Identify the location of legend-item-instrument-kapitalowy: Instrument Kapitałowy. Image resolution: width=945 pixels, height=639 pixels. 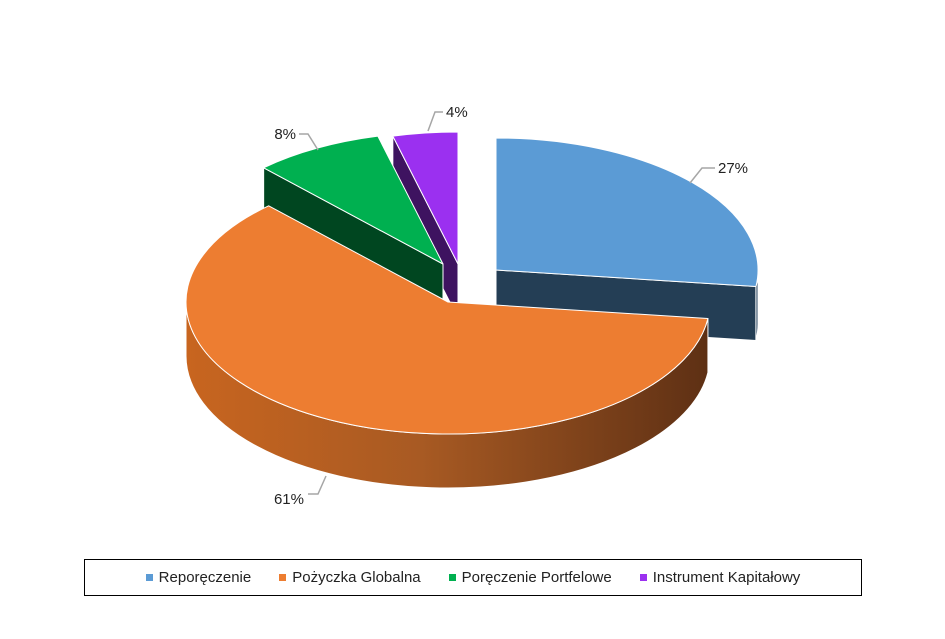
(720, 577).